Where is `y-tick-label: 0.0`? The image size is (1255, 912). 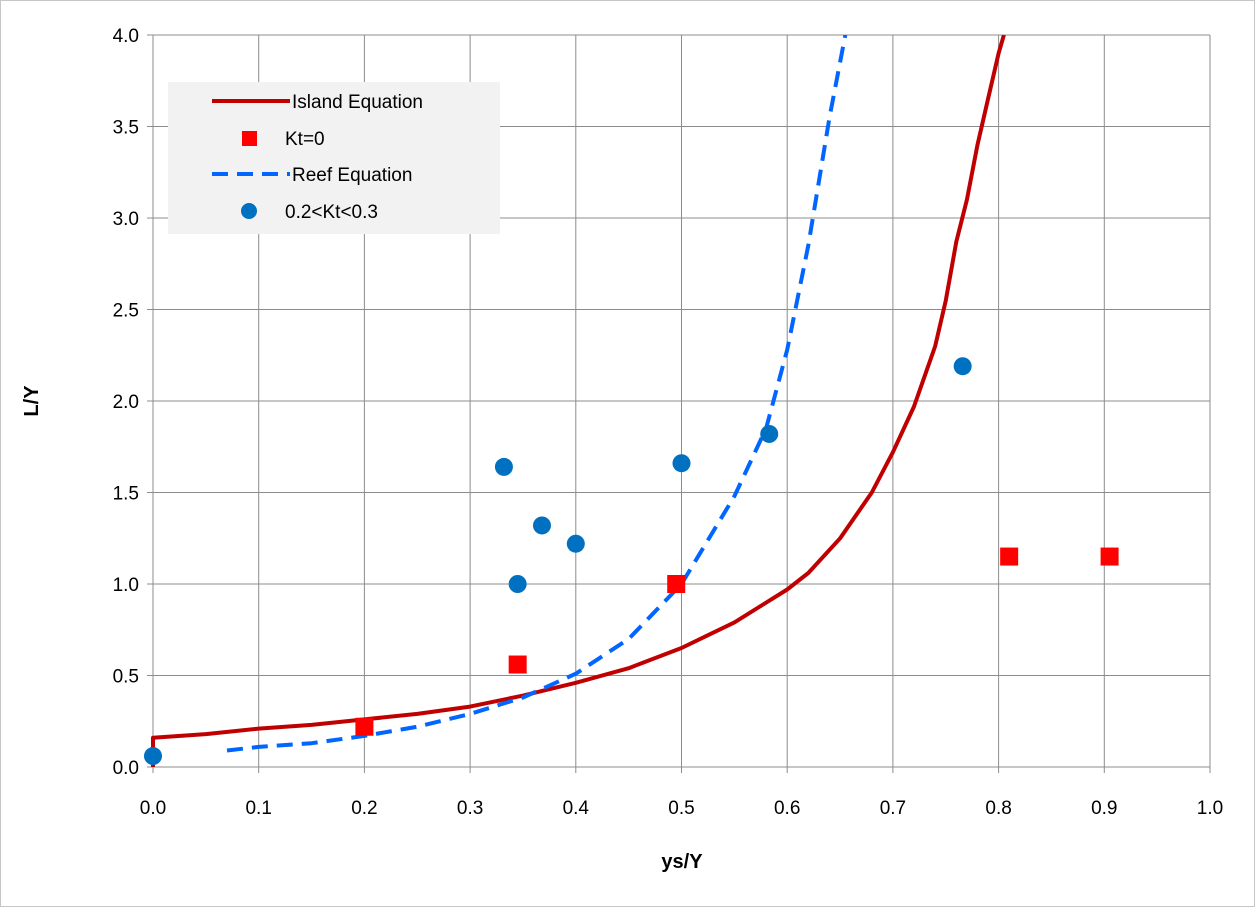 y-tick-label: 0.0 is located at coordinates (126, 768).